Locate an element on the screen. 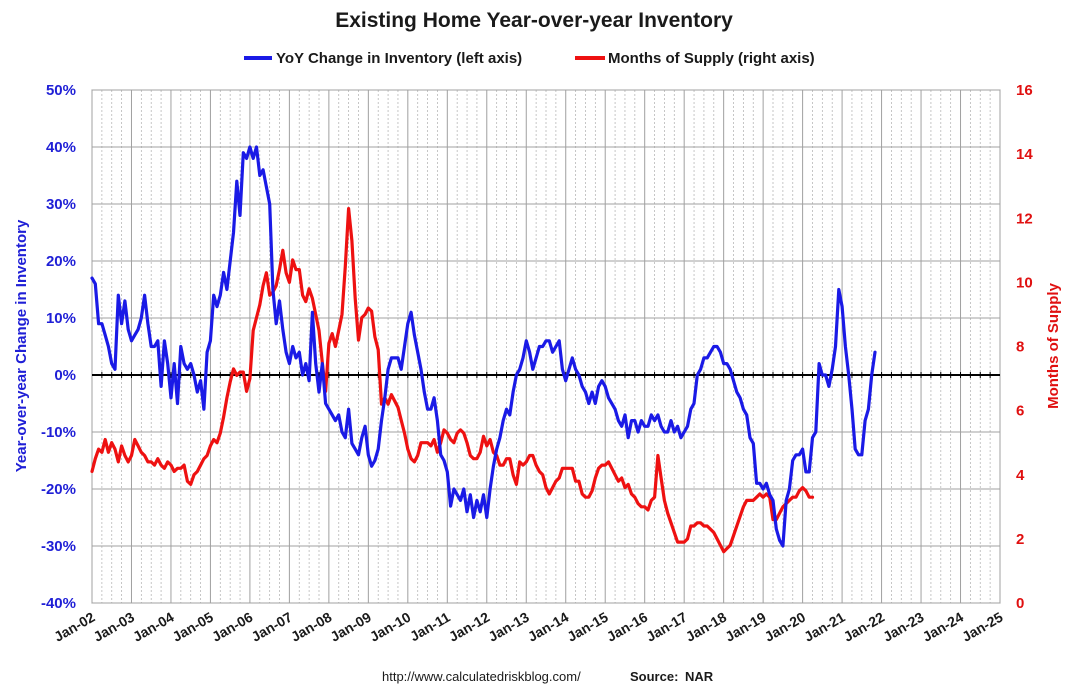 The height and width of the screenshot is (691, 1068). y-right-tick-label: 14 is located at coordinates (1024, 154).